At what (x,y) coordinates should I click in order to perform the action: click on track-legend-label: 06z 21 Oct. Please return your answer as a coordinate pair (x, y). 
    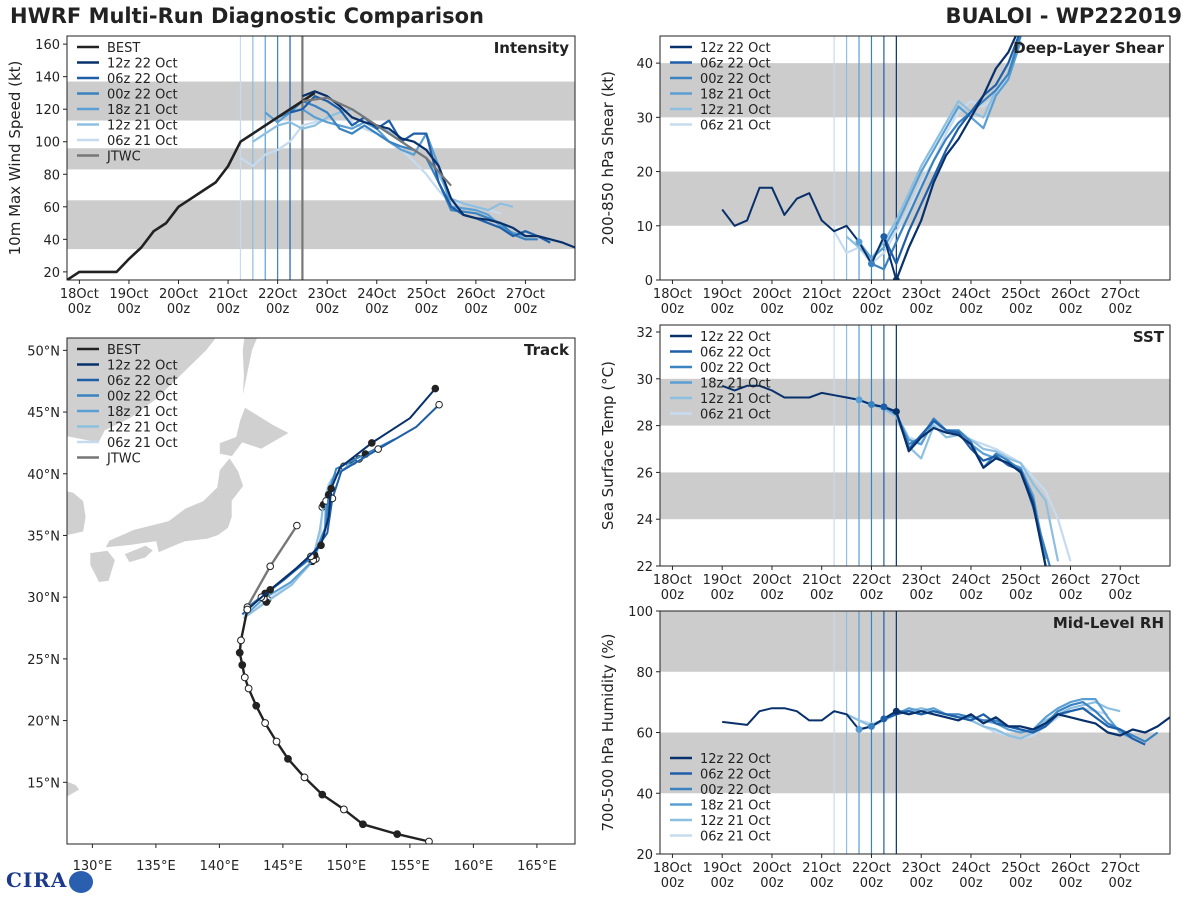
    Looking at the image, I should click on (142, 443).